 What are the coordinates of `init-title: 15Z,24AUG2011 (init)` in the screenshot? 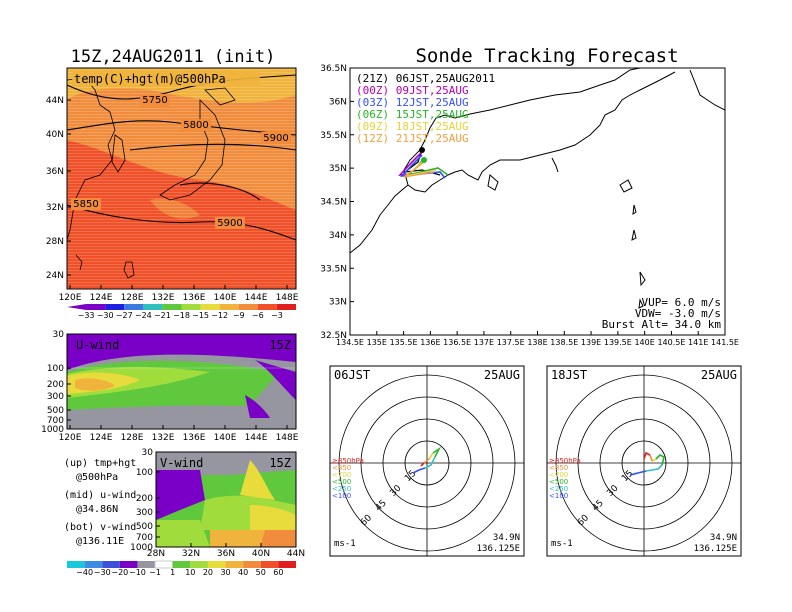 It's located at (173, 57).